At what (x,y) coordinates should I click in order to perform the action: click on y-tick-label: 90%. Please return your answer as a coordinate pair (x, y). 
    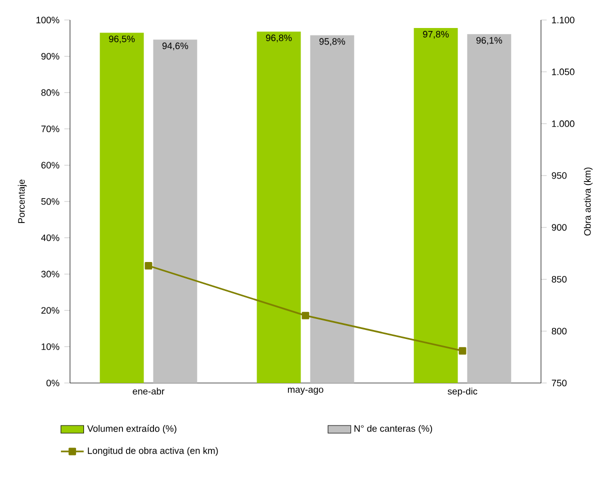
    Looking at the image, I should click on (50, 56).